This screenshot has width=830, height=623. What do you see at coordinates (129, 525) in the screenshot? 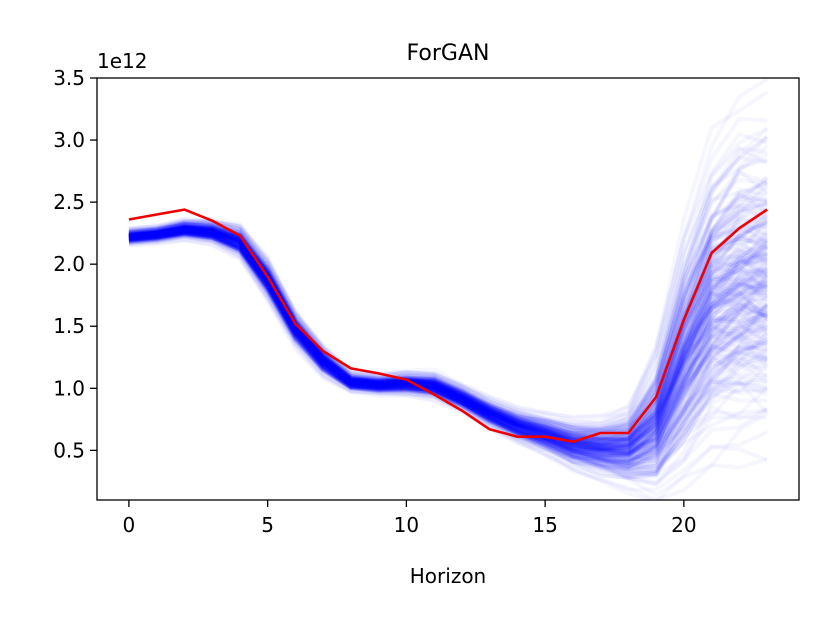
I see `x-tick-label: 0` at bounding box center [129, 525].